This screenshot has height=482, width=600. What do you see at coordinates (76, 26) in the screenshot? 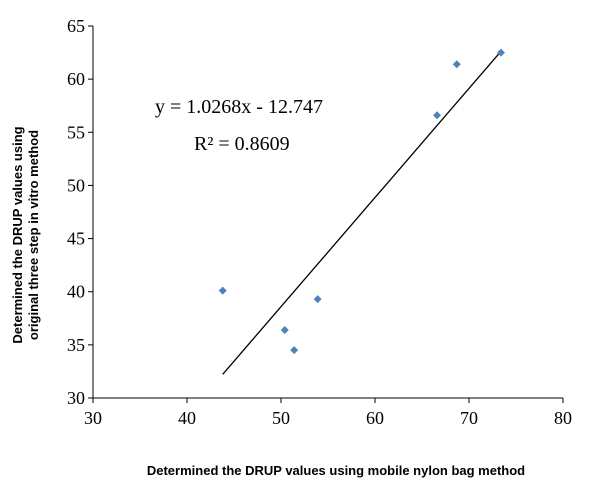
I see `y-tick-label: 65` at bounding box center [76, 26].